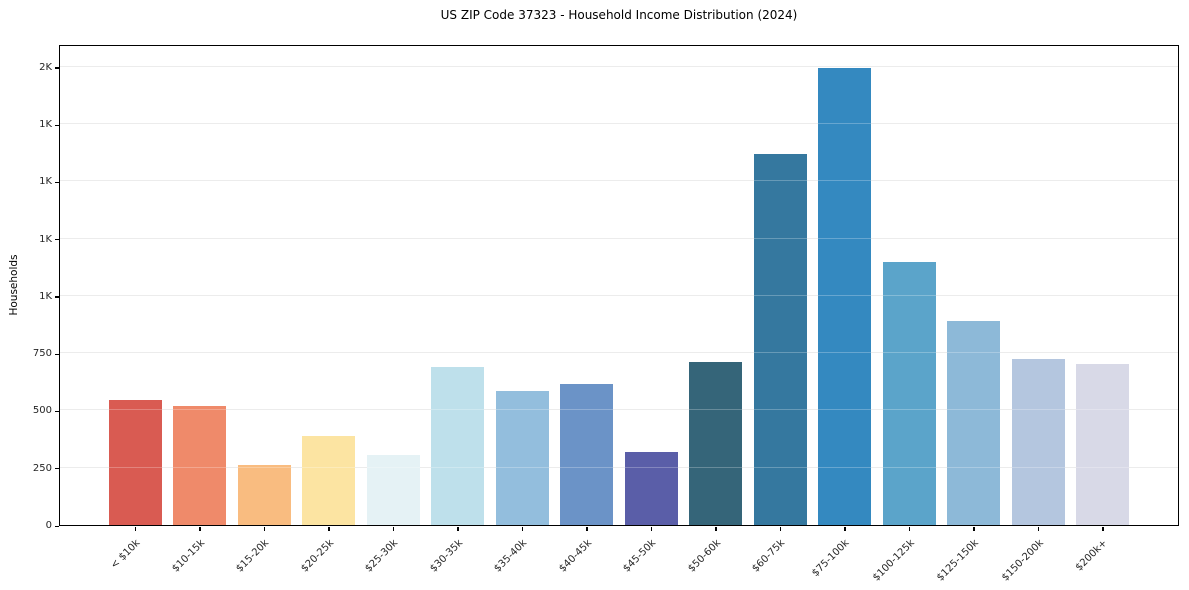 This screenshot has width=1189, height=590. What do you see at coordinates (45, 67) in the screenshot?
I see `y-tick-label: 2K` at bounding box center [45, 67].